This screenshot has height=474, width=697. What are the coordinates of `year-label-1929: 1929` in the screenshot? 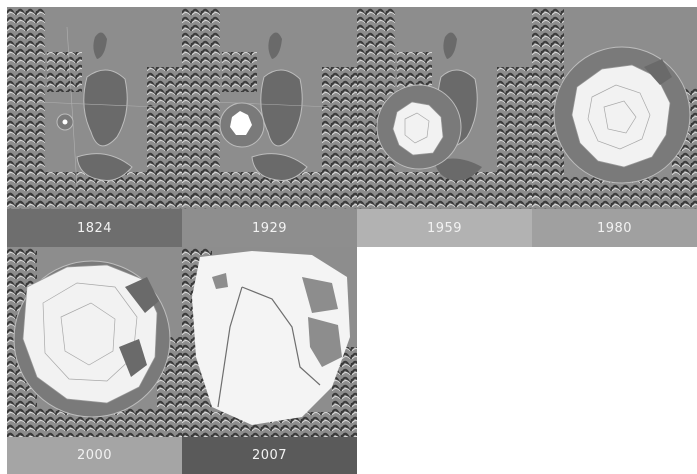 It's located at (269, 228).